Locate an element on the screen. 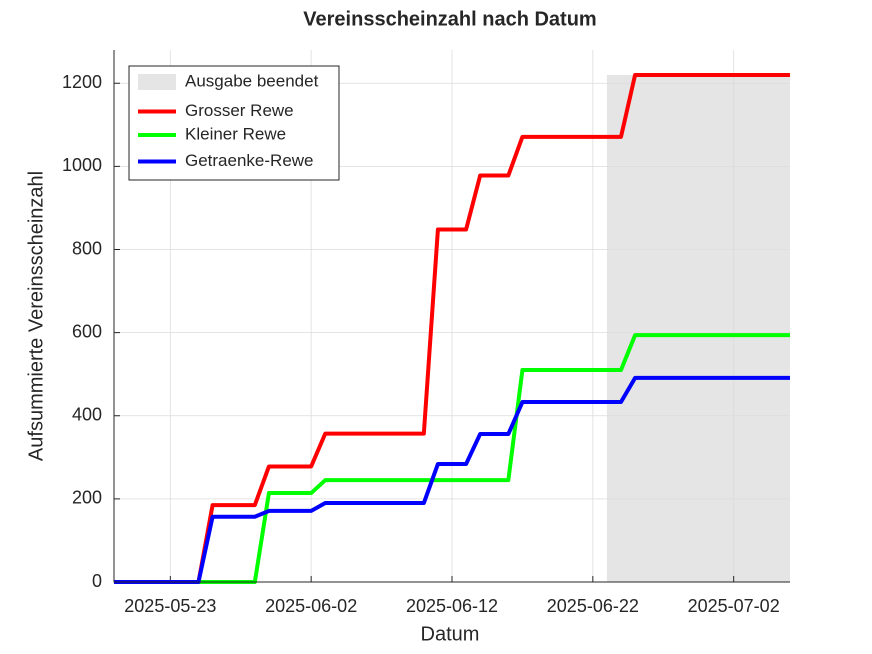 The width and height of the screenshot is (872, 654). x-tick-label: 2025-07-02 is located at coordinates (734, 606).